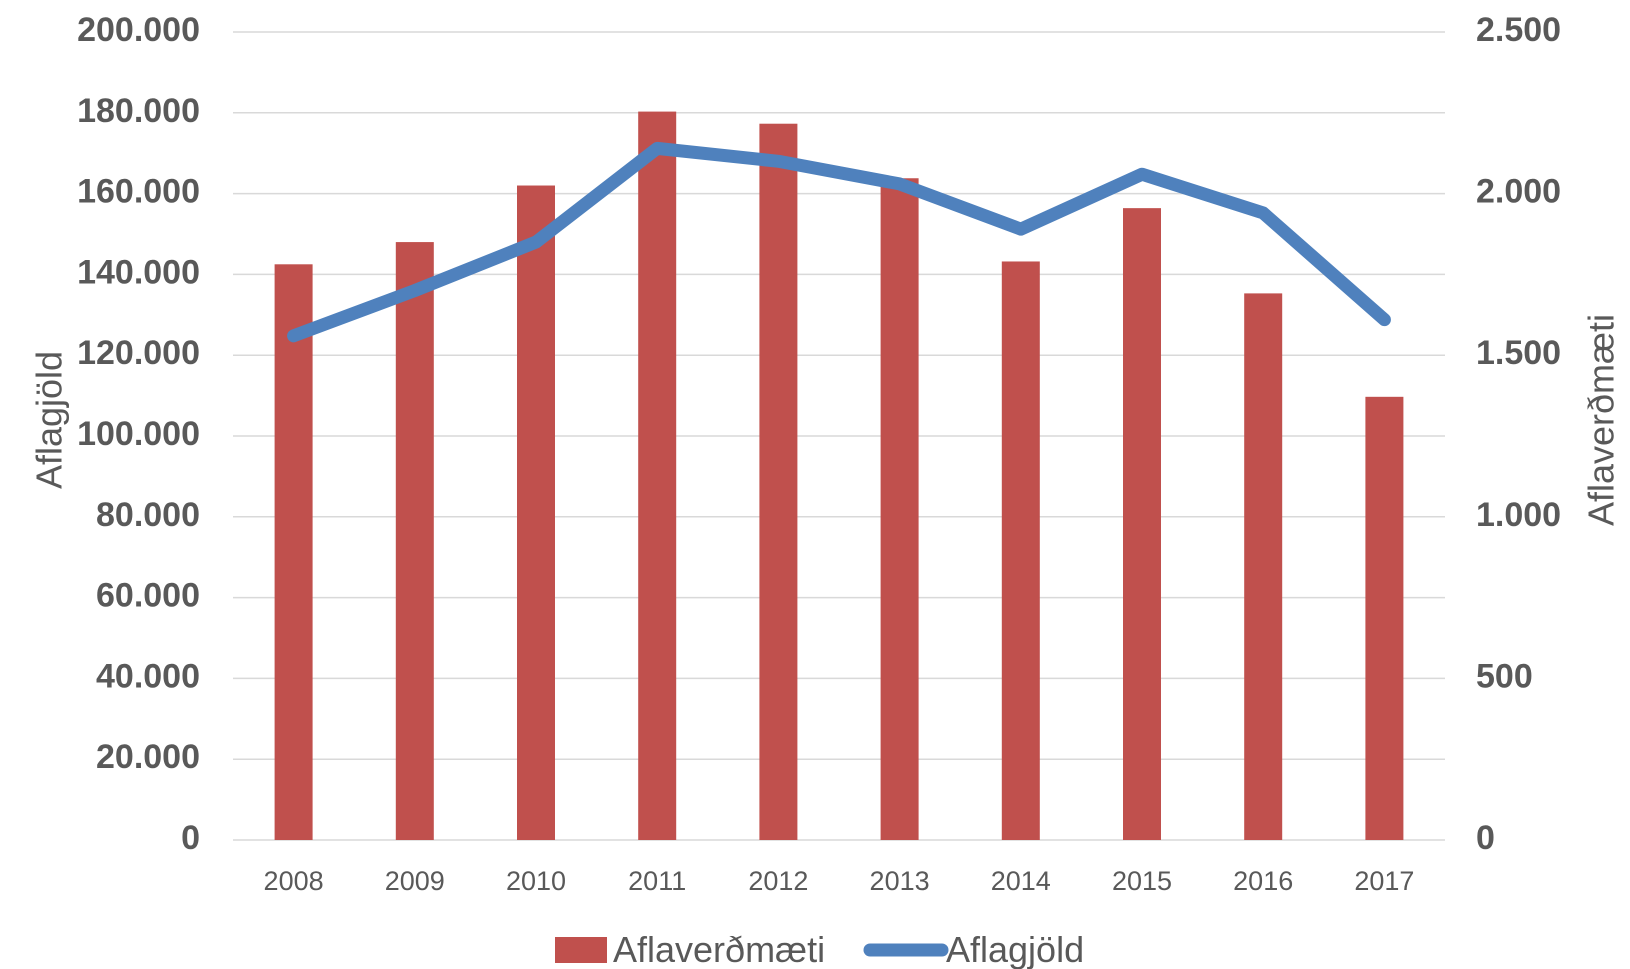 The image size is (1630, 969). What do you see at coordinates (1518, 434) in the screenshot?
I see `right-axis-ticks: 0 500 1.000 1.500 2.000 2.500` at bounding box center [1518, 434].